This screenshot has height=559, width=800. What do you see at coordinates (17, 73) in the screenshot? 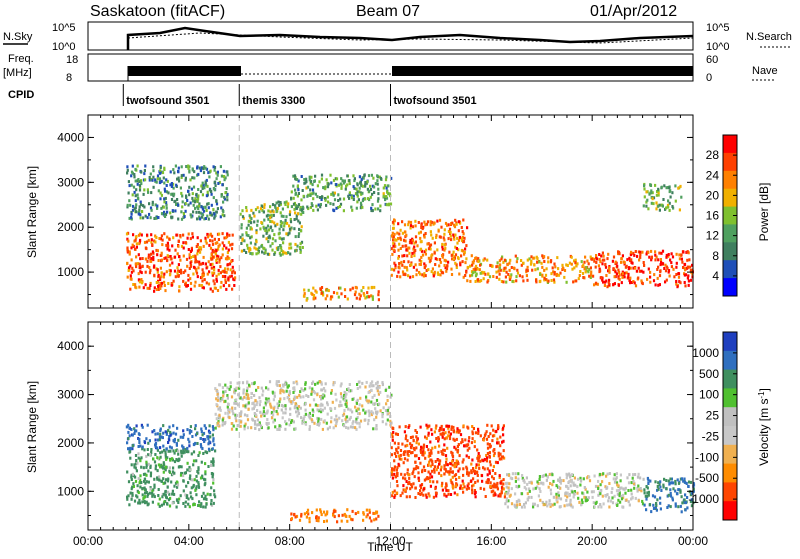
I see `freq-unit: [MHz]` at bounding box center [17, 73].